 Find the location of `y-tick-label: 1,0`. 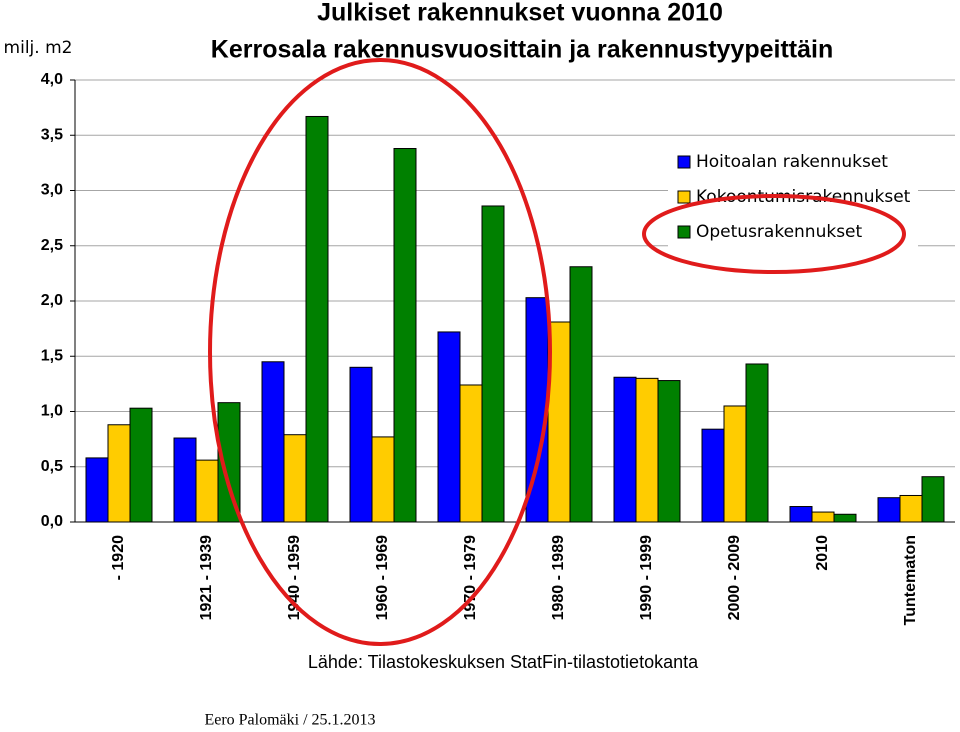

y-tick-label: 1,0 is located at coordinates (52, 411).